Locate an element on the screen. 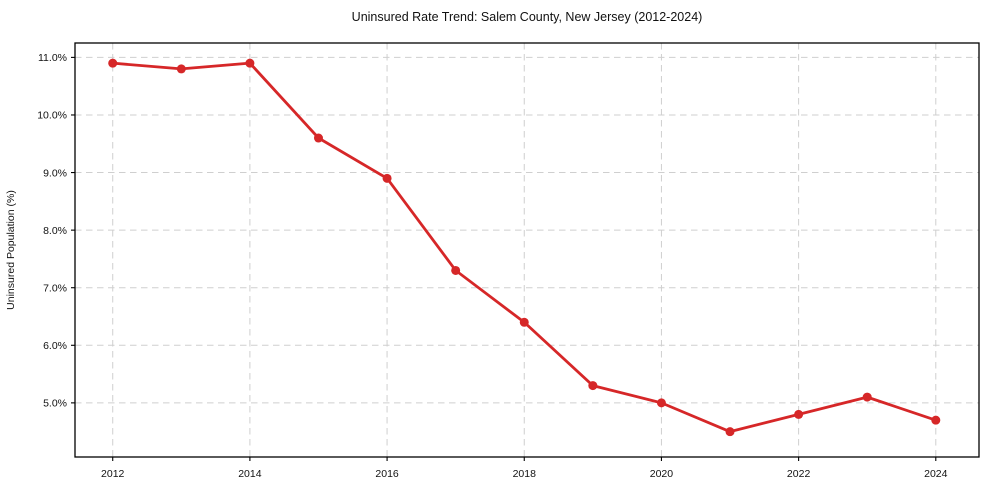 This screenshot has height=490, width=989. y-tick-label: 11.0% is located at coordinates (52, 58).